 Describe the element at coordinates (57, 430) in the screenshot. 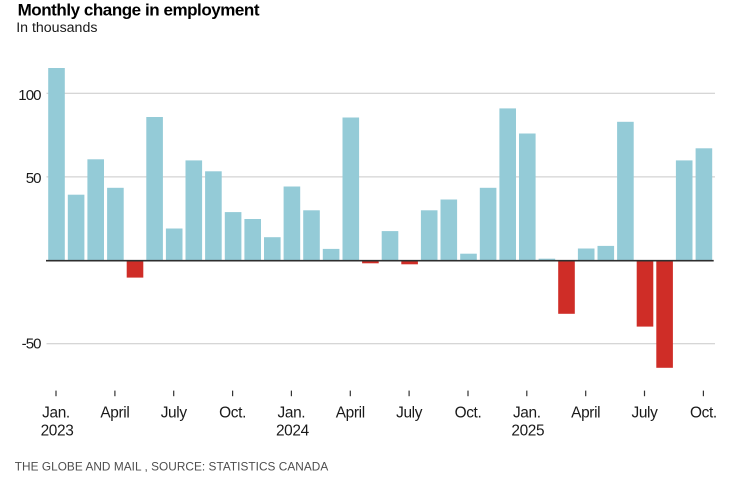

I see `svg-text: 2023` at that location.